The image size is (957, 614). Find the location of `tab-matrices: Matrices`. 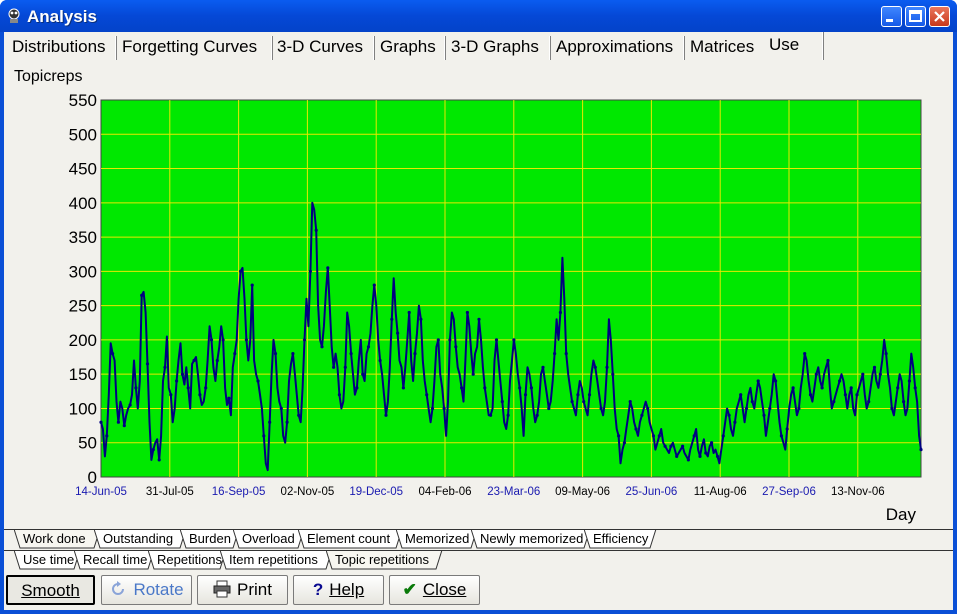

tab-matrices: Matrices is located at coordinates (722, 46).